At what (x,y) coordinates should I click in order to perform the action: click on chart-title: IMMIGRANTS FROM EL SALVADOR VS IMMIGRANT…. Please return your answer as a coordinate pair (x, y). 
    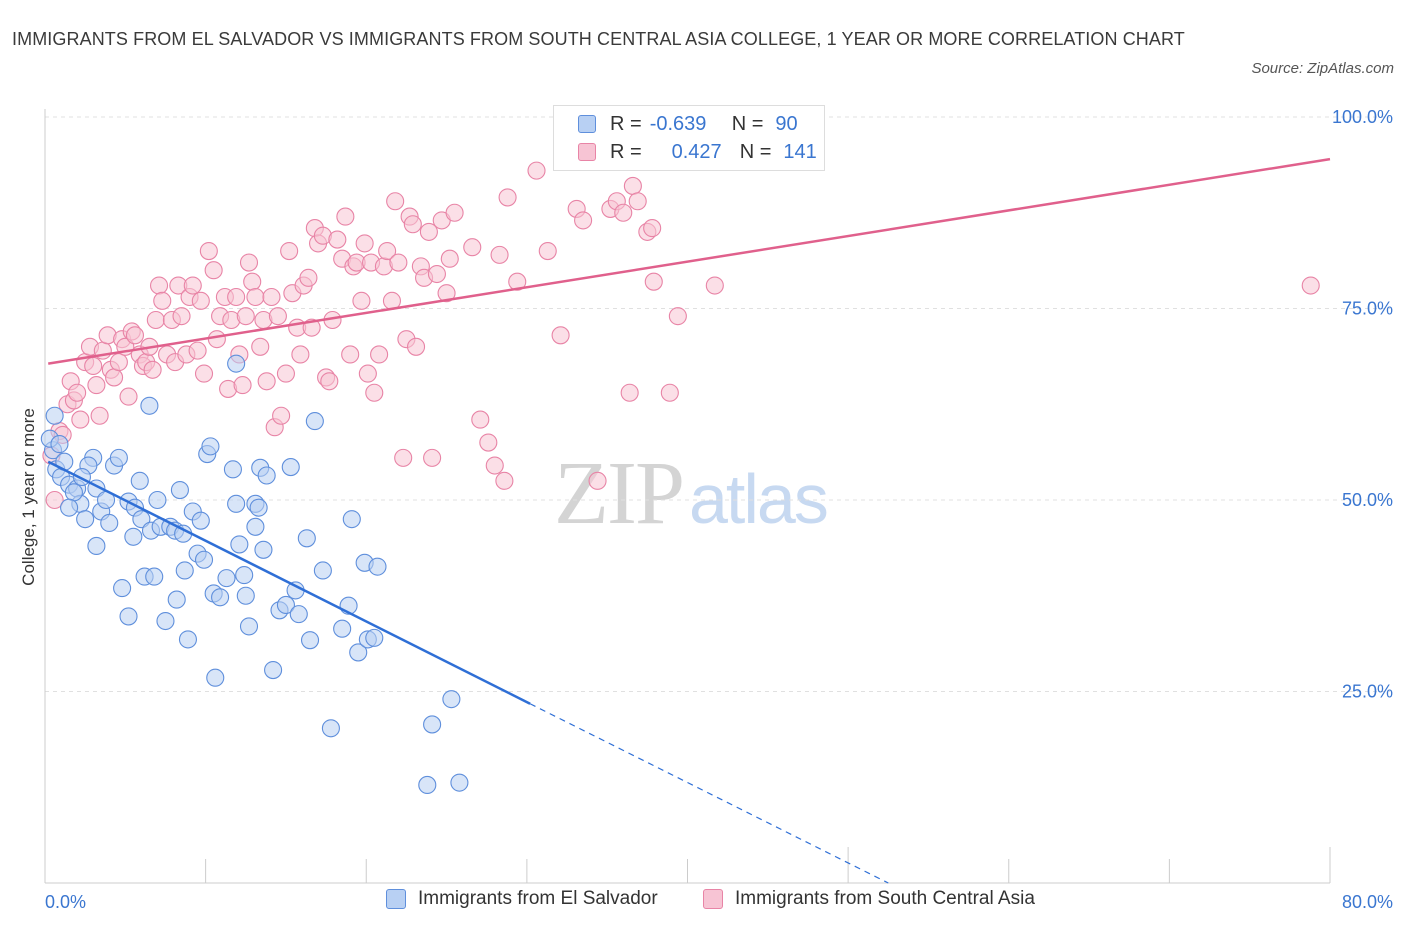
    Looking at the image, I should click on (598, 39).